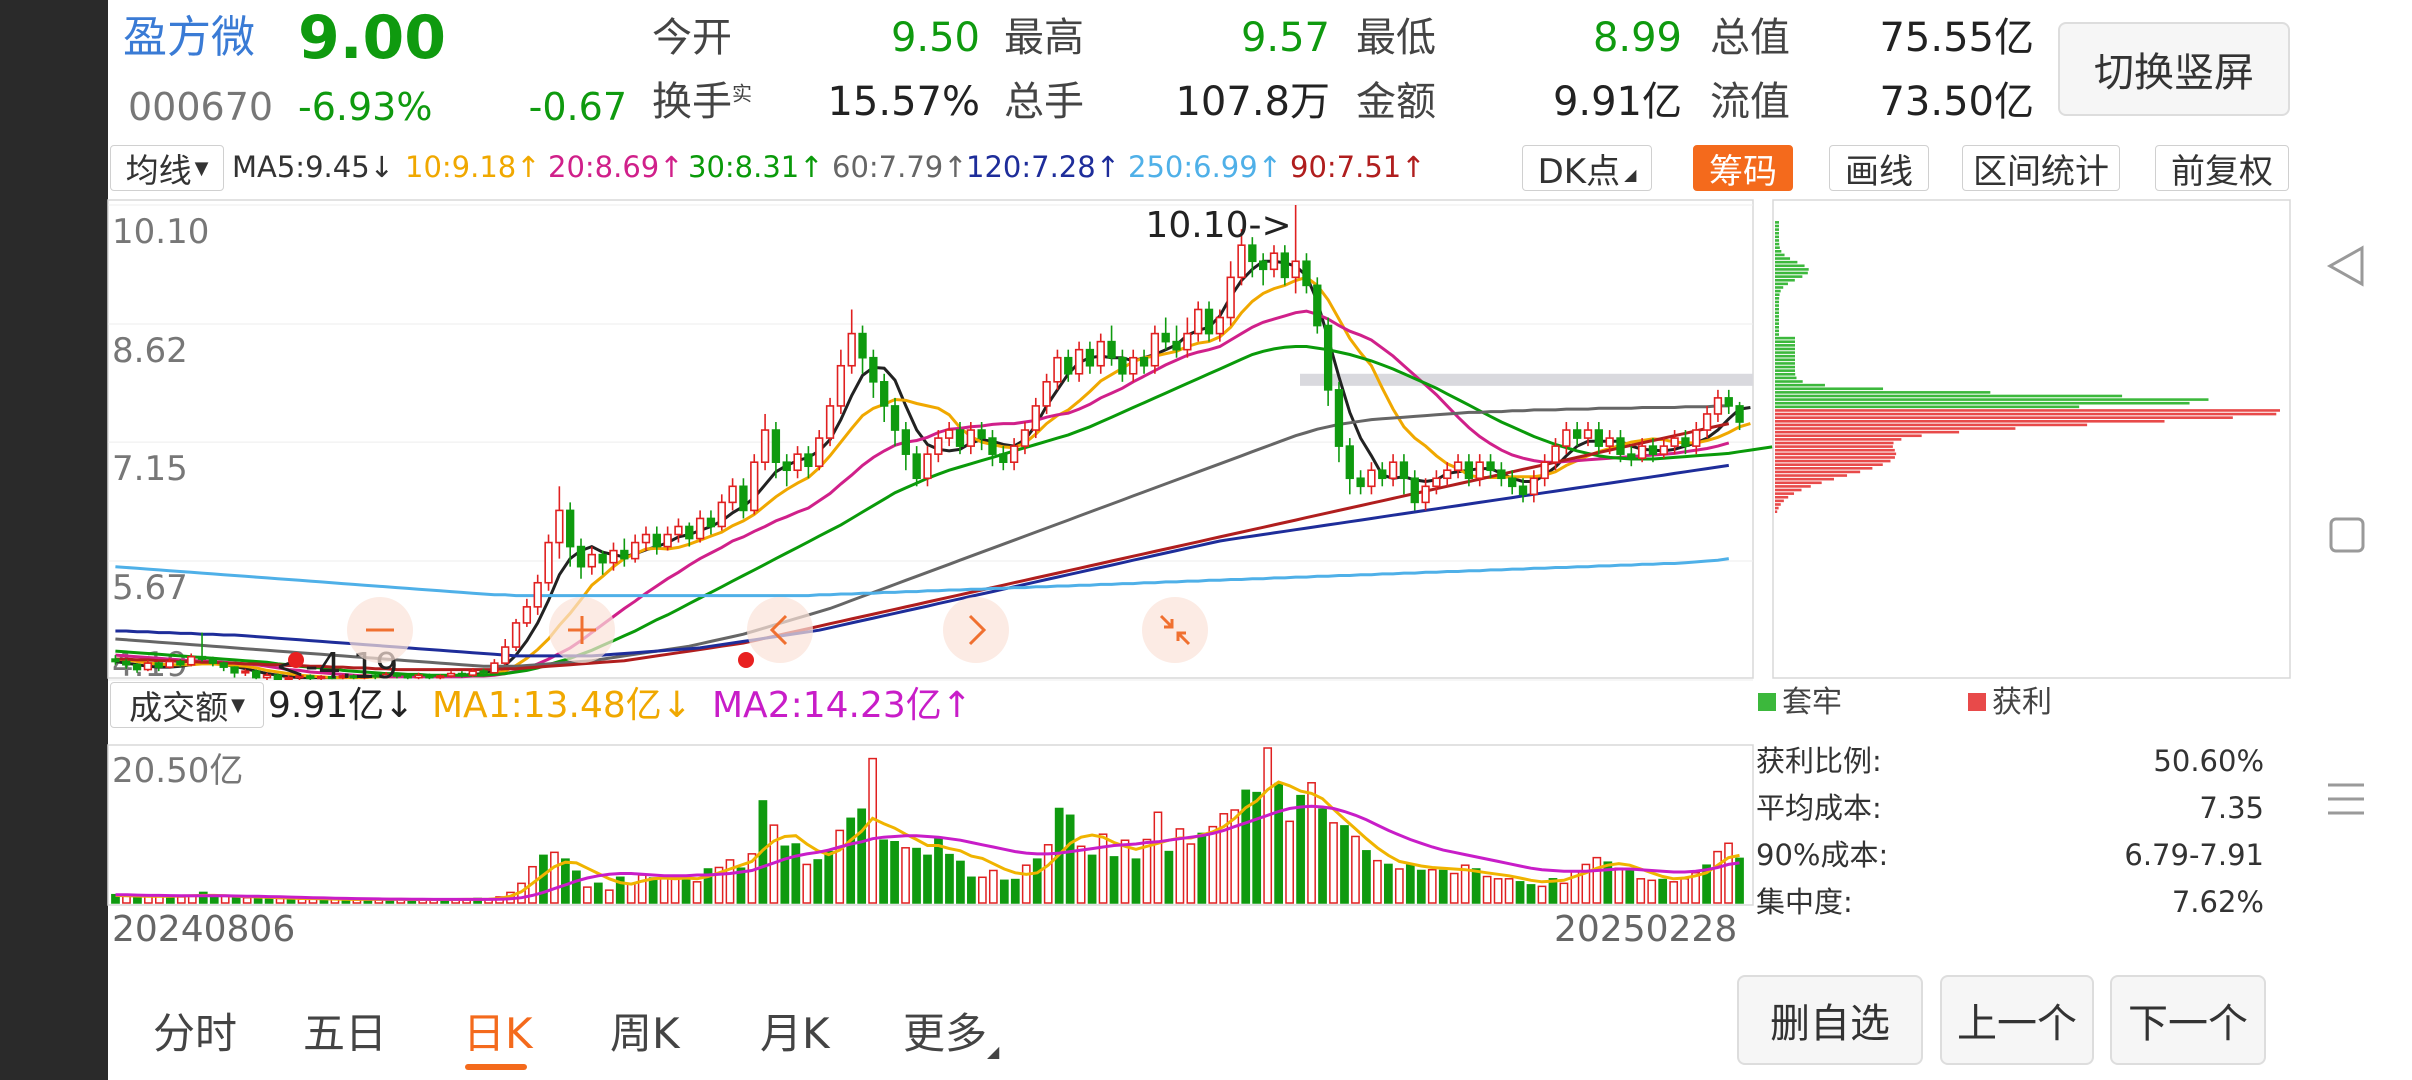 The image size is (2412, 1080). I want to click on change-value: -0.67, so click(577, 107).